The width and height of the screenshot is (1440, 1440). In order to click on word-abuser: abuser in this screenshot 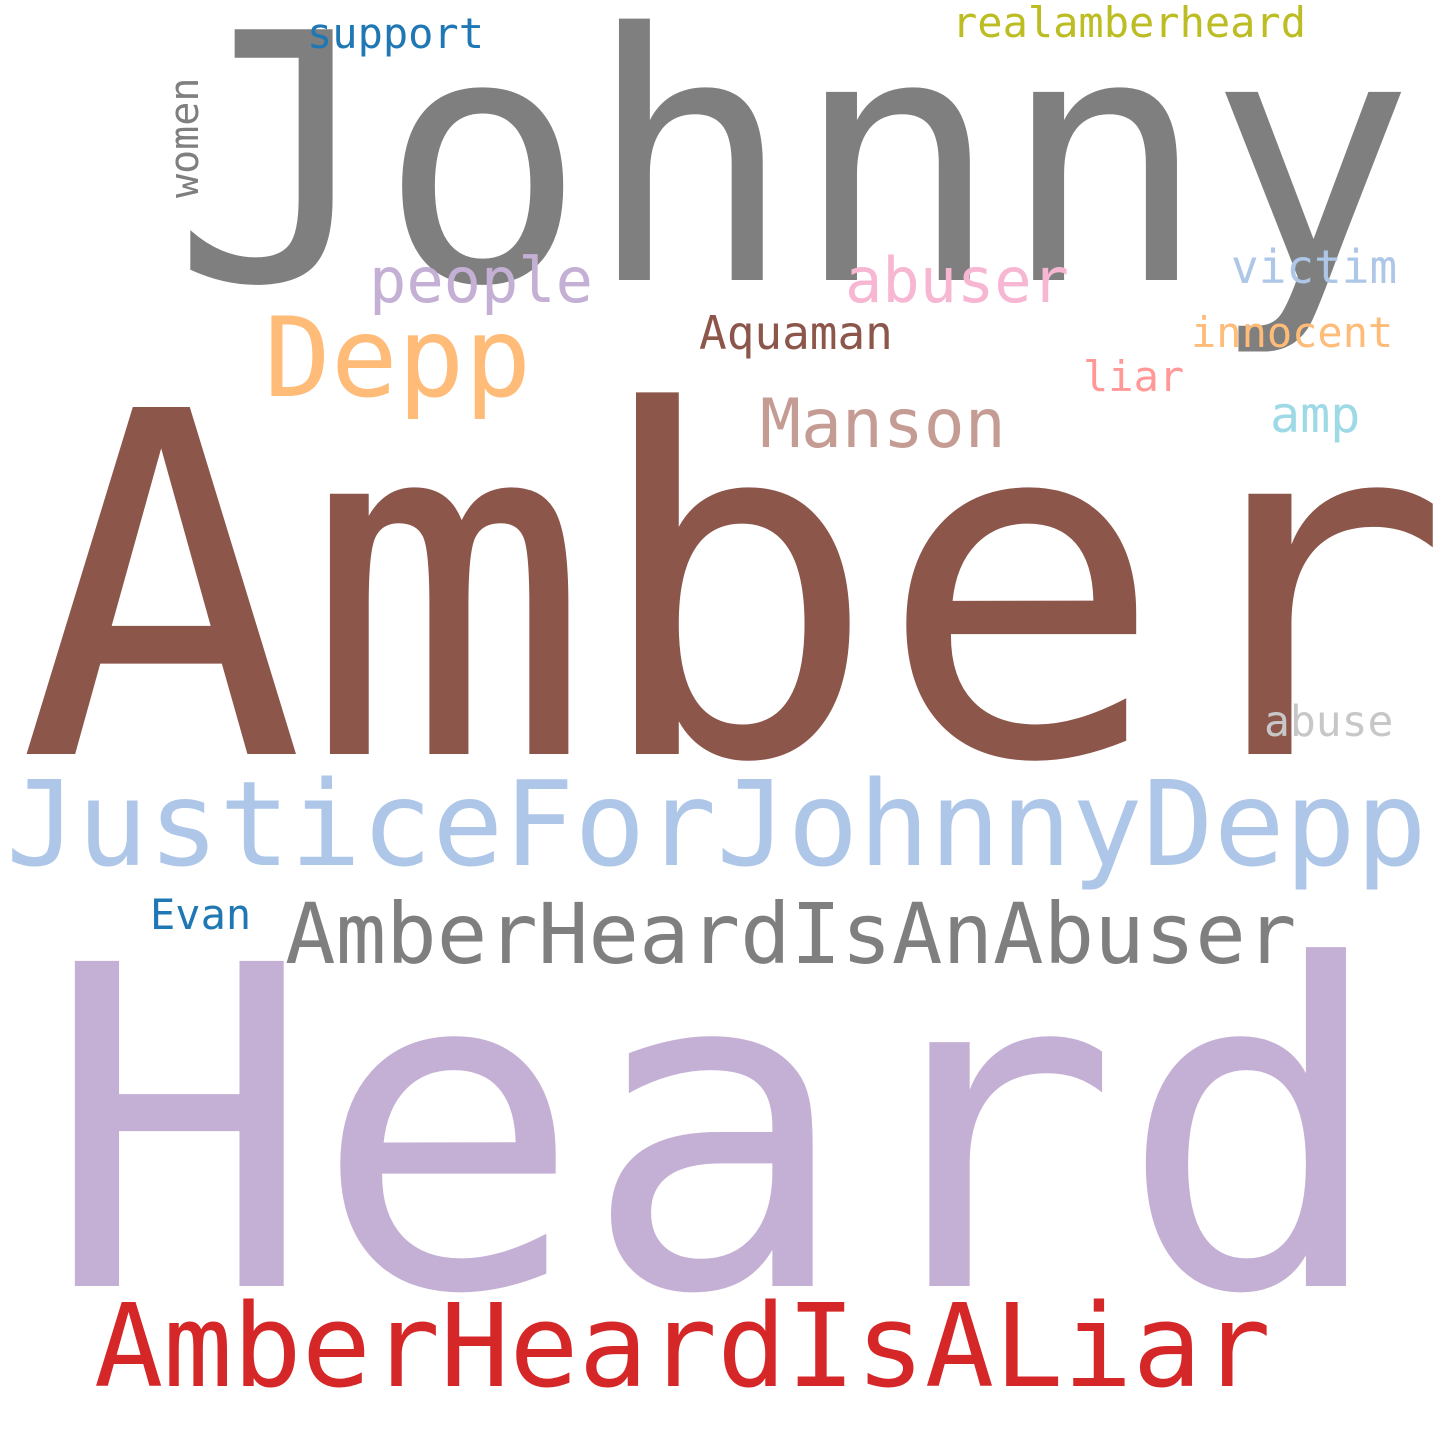, I will do `click(957, 280)`.